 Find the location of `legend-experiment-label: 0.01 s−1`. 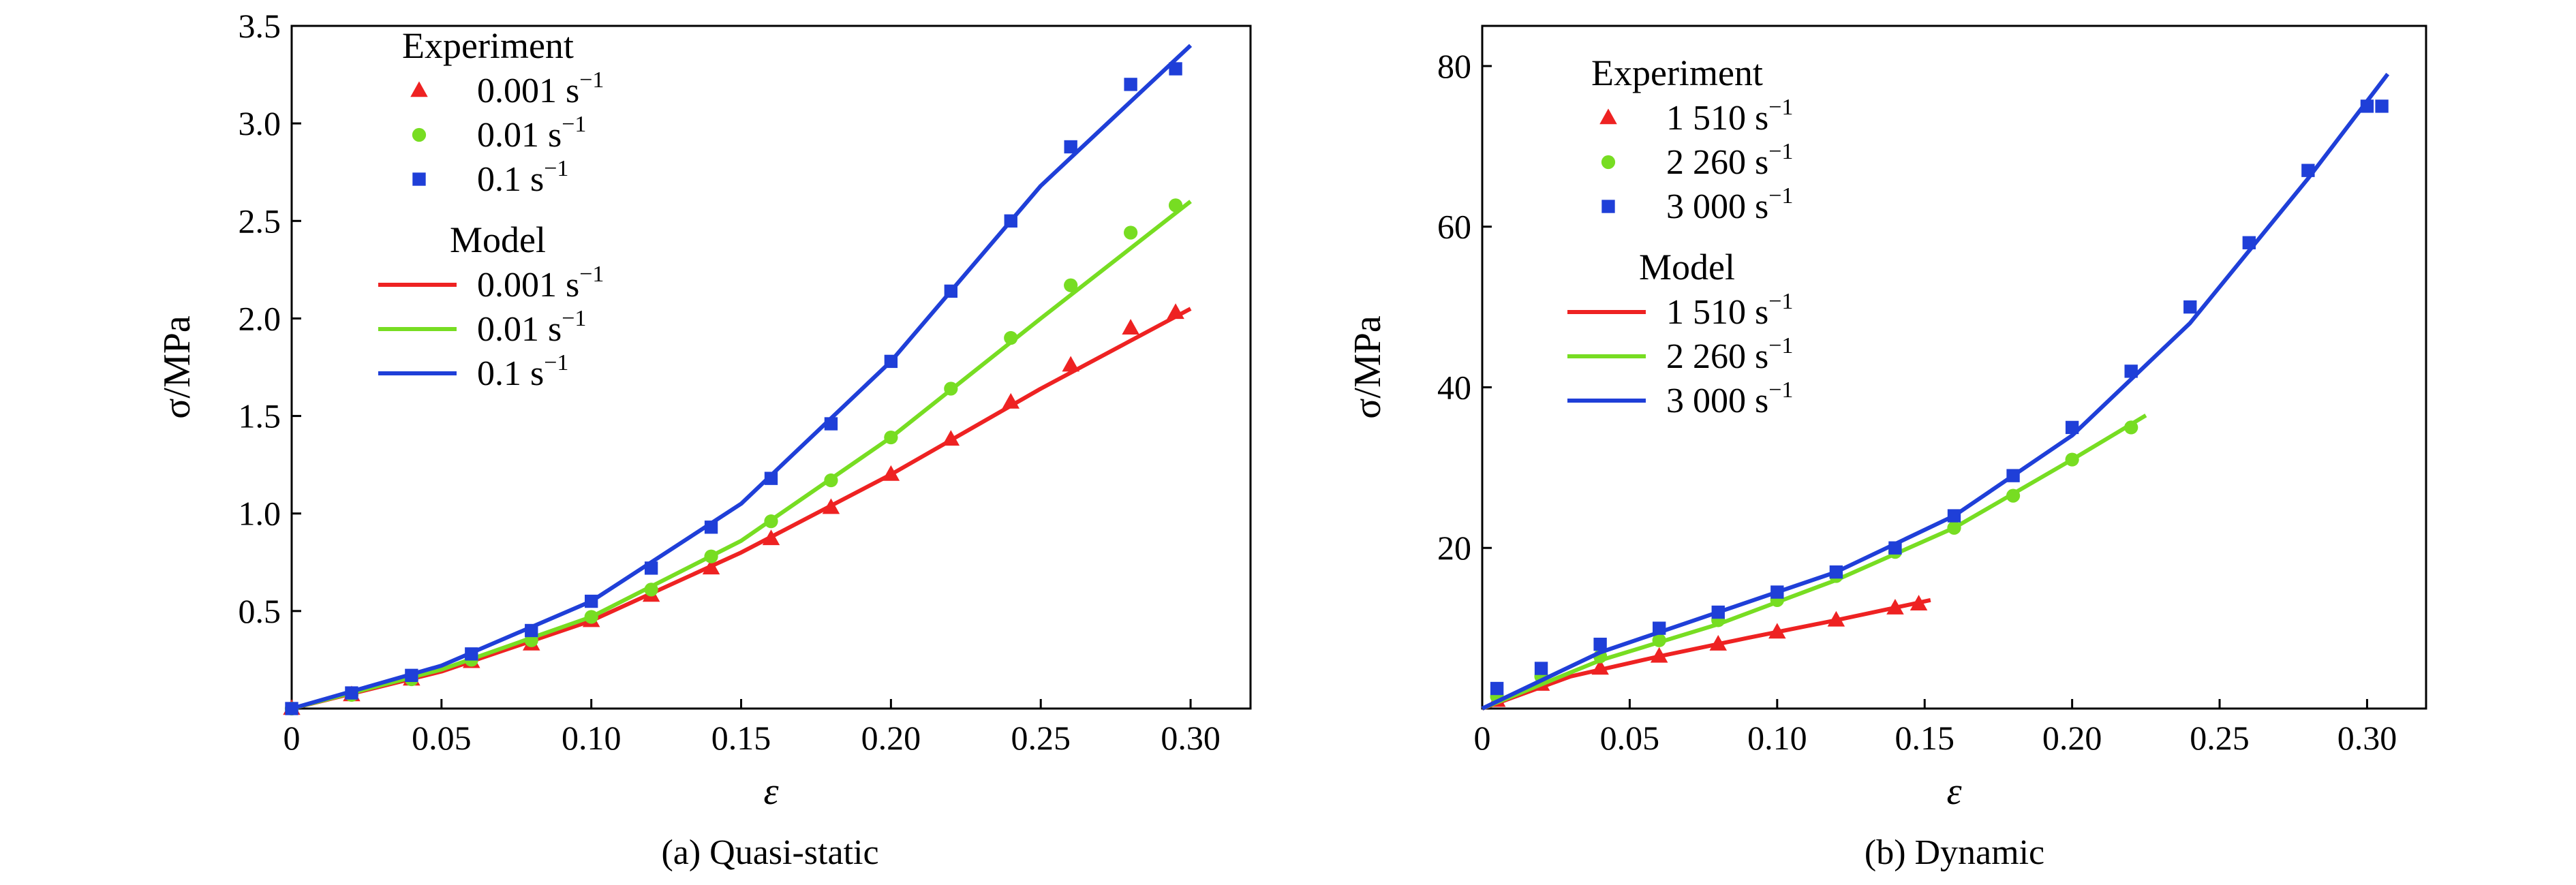

legend-experiment-label: 0.01 s−1 is located at coordinates (531, 133).